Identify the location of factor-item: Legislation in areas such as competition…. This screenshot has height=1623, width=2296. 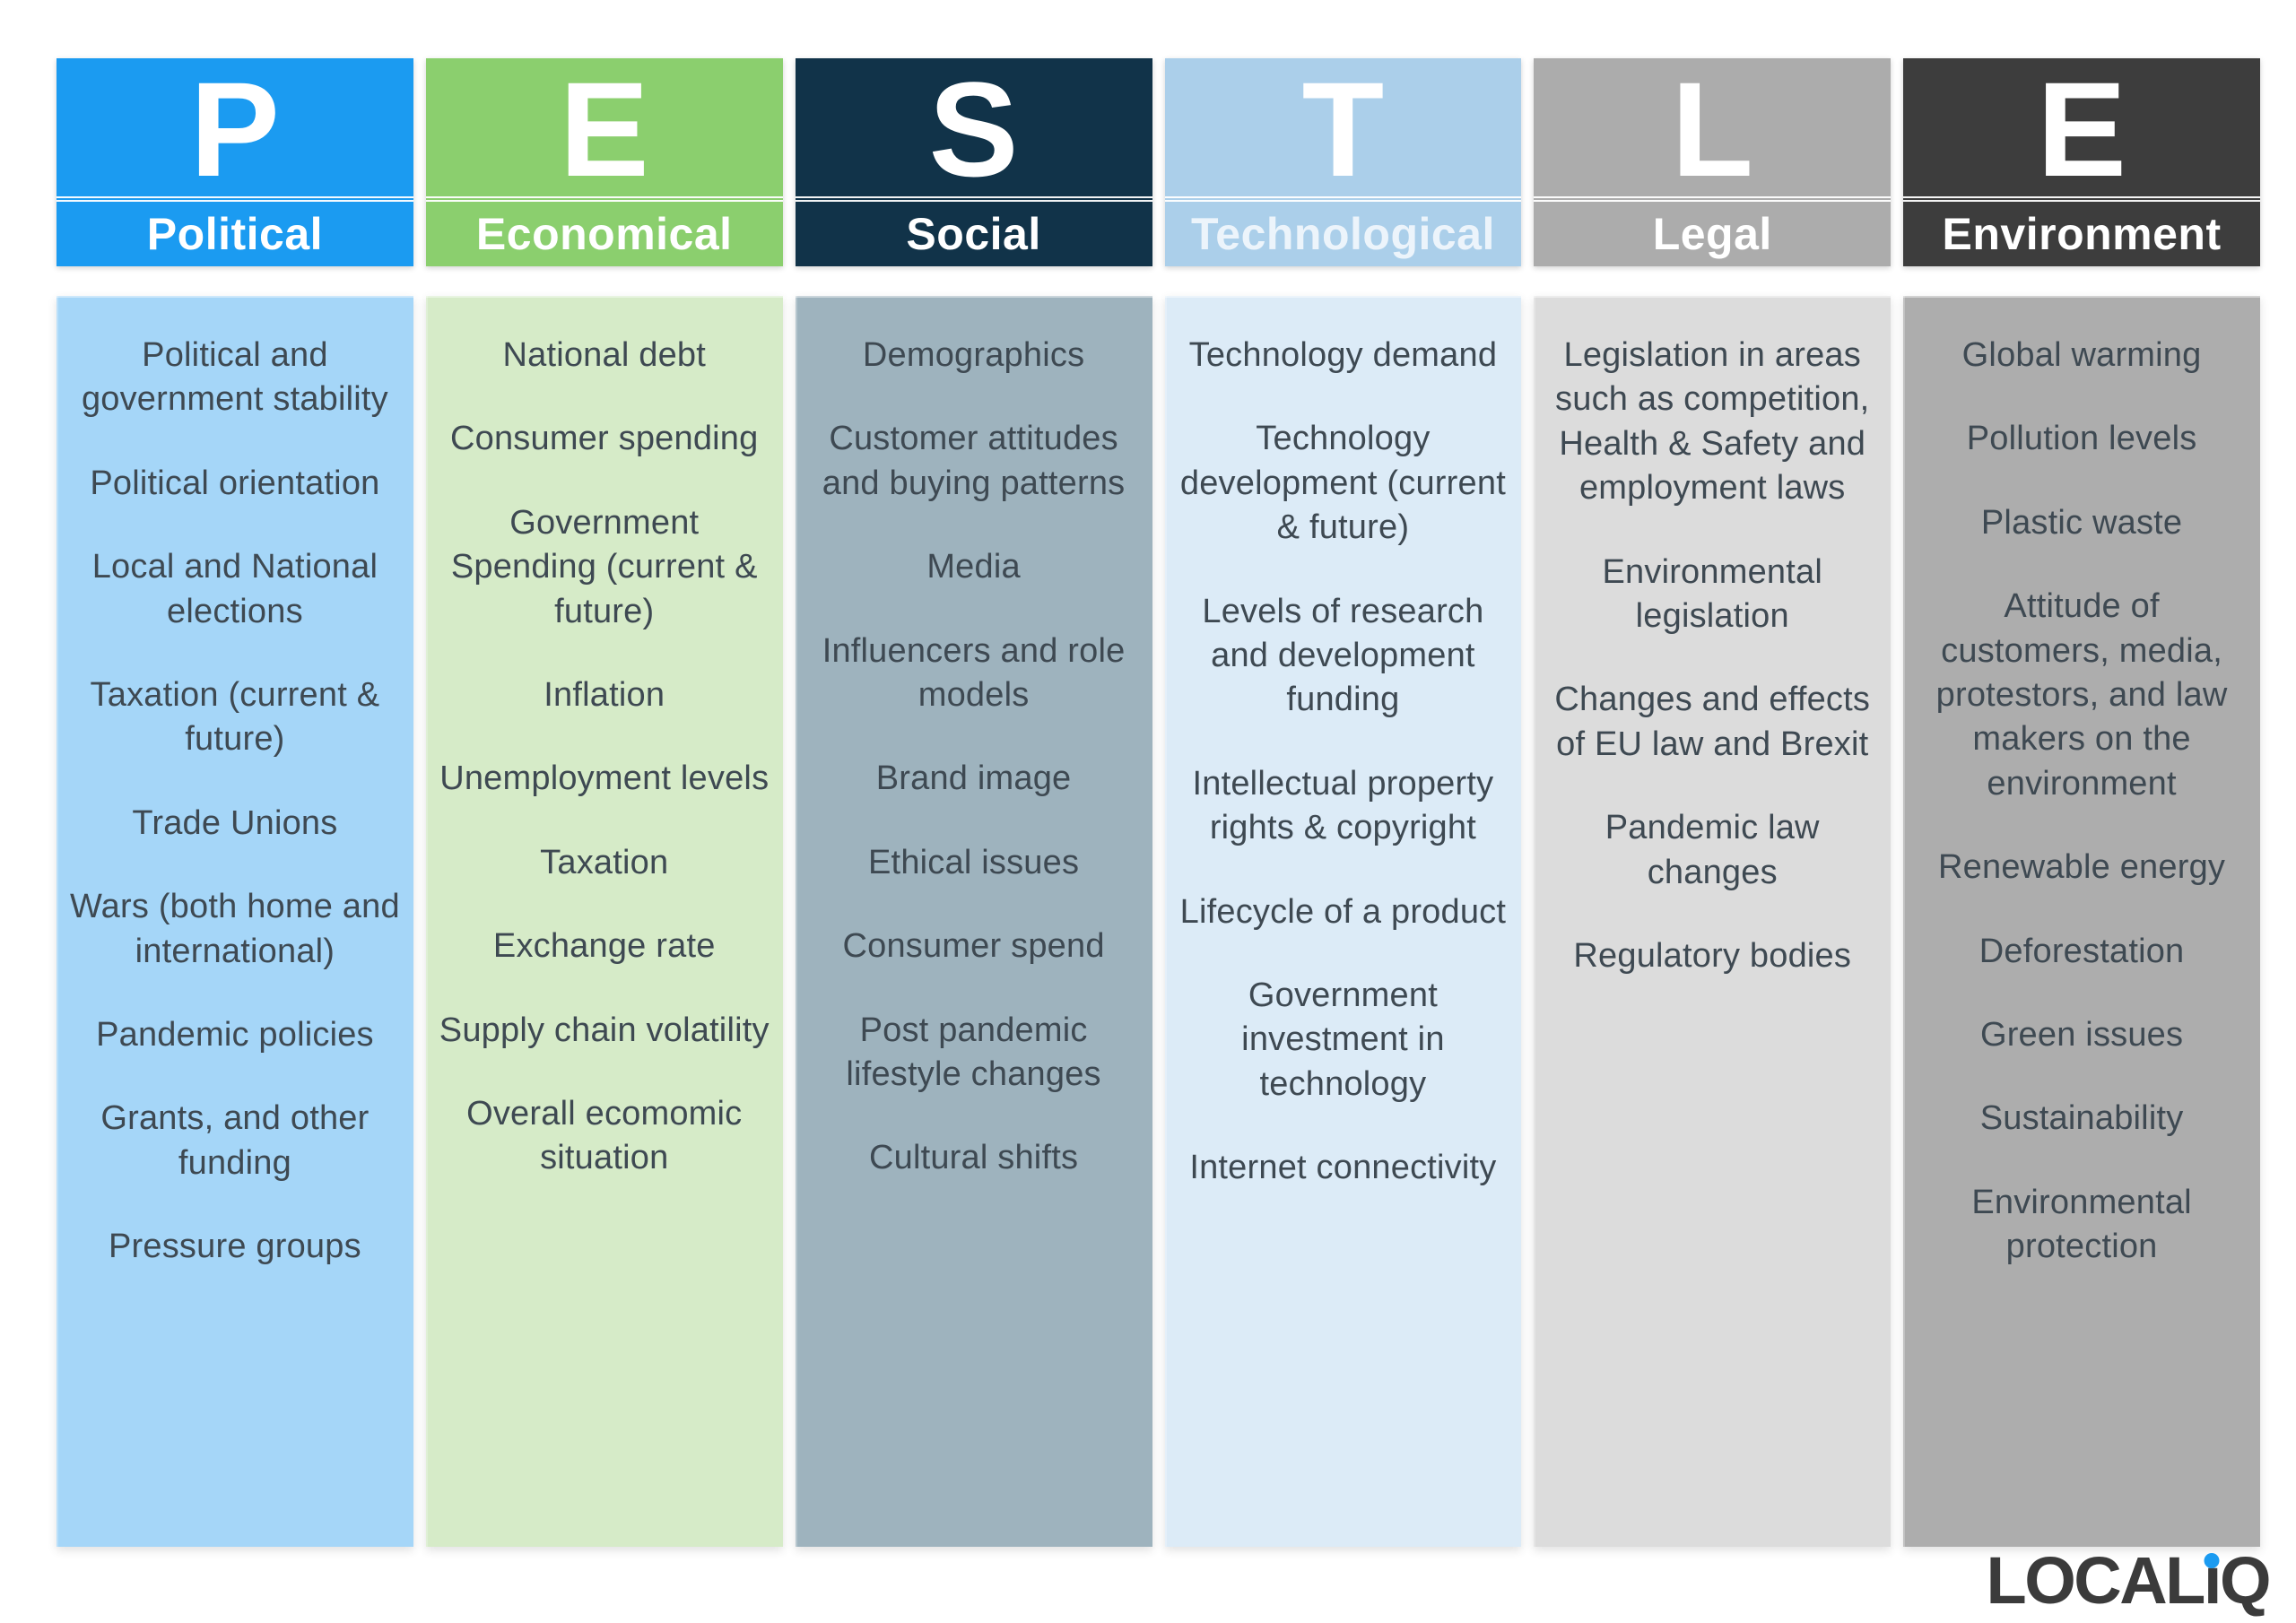
(1712, 422).